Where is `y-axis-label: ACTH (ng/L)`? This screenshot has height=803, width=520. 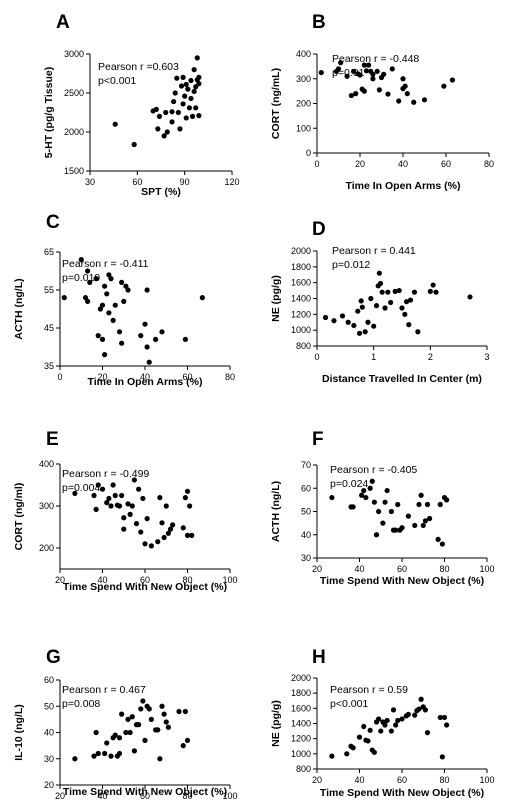
y-axis-label: ACTH (ng/L) is located at coordinates (276, 511).